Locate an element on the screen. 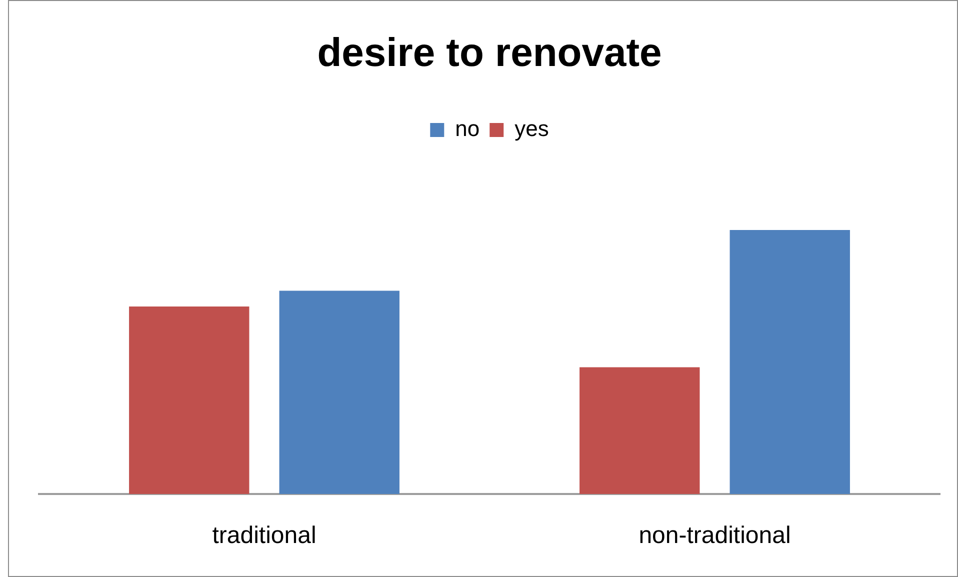  x-tick-label: non-traditional is located at coordinates (714, 536).